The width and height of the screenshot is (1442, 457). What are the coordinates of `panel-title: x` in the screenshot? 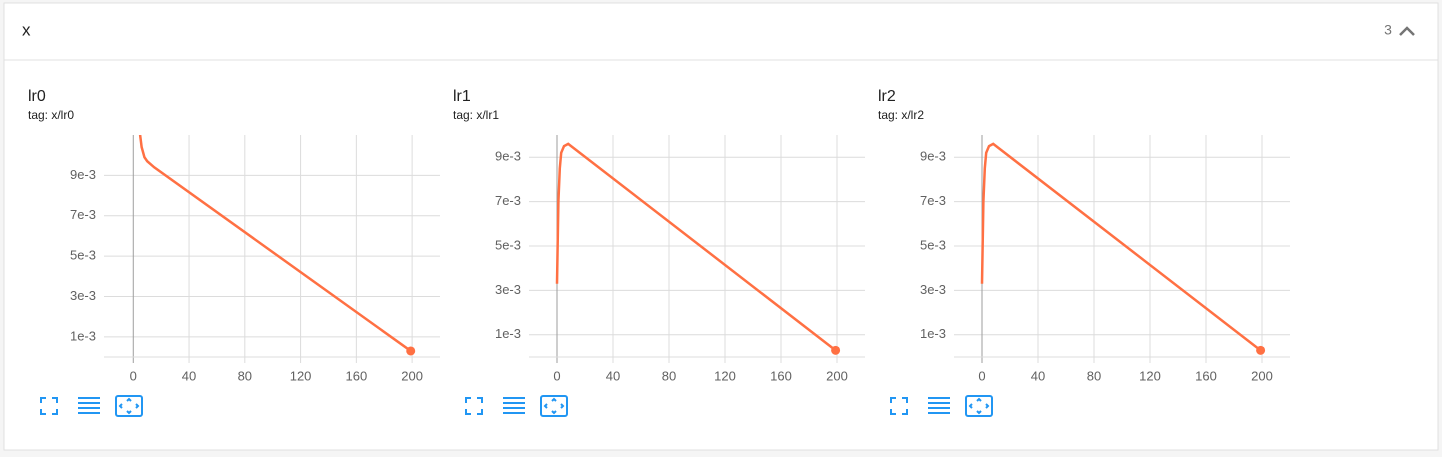 It's located at (26, 29).